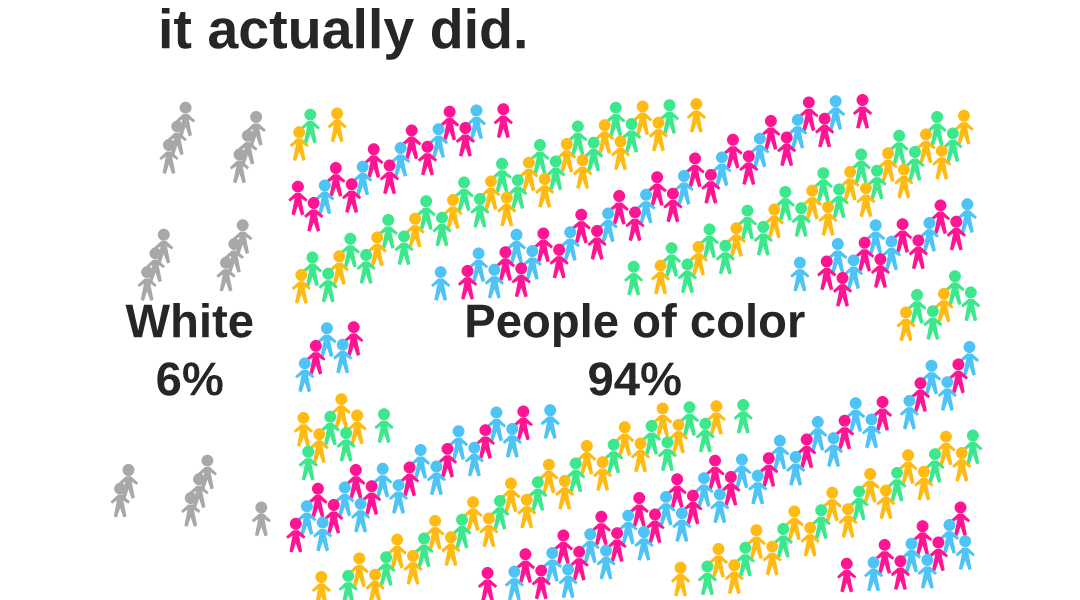  Describe the element at coordinates (189, 320) in the screenshot. I see `category-label: White` at that location.